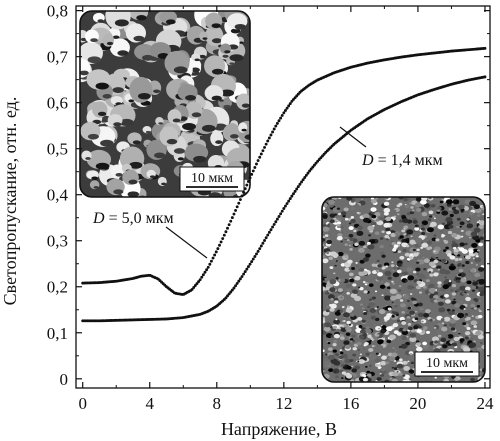 The image size is (500, 441). Describe the element at coordinates (57, 333) in the screenshot. I see `y-tick-label: 0,1` at that location.